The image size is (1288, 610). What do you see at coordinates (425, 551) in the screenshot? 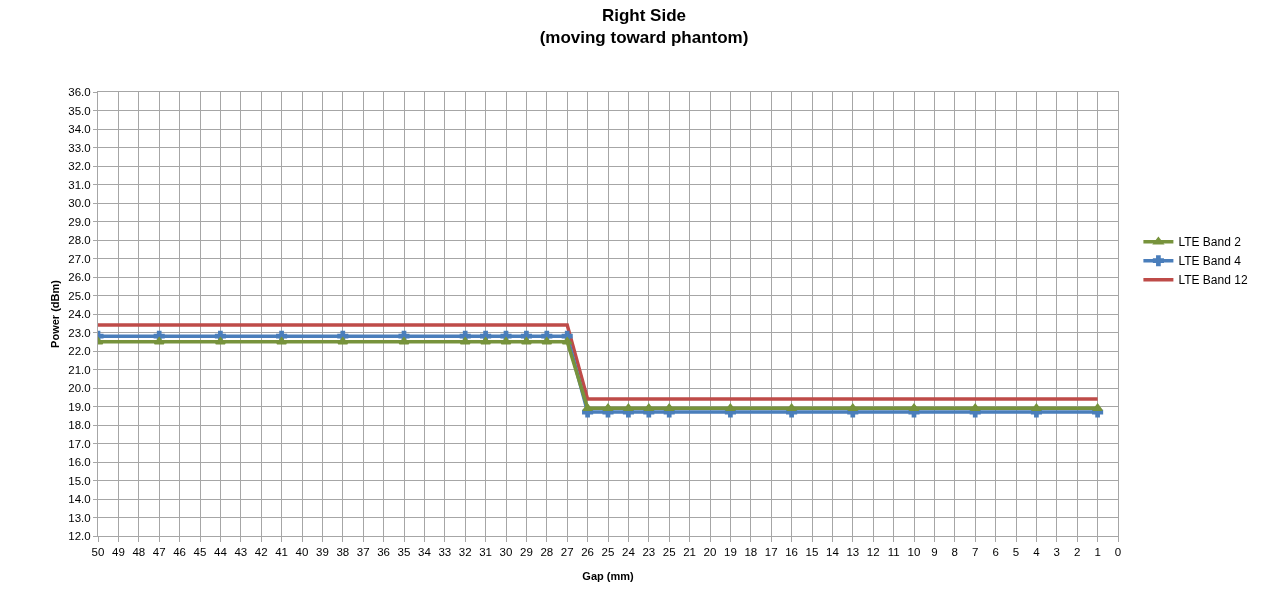
I see `x-tick-label: 34` at bounding box center [425, 551].